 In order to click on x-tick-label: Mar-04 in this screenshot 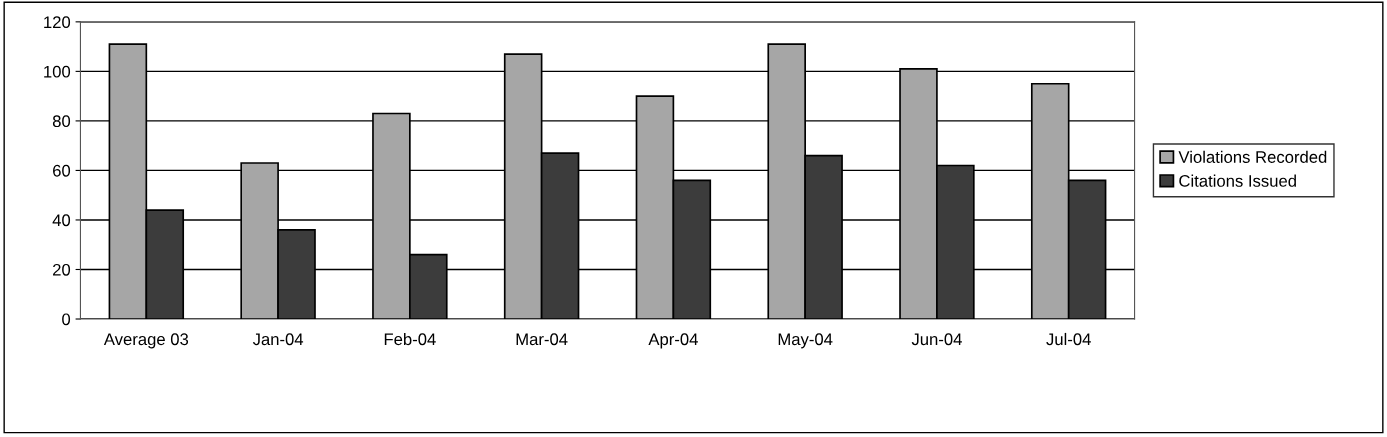, I will do `click(542, 339)`.